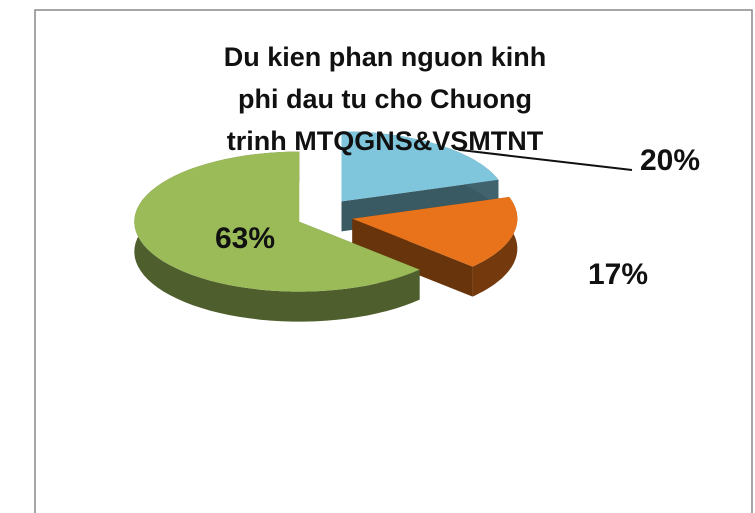 This screenshot has height=513, width=755. What do you see at coordinates (670, 160) in the screenshot?
I see `data-label: 20%` at bounding box center [670, 160].